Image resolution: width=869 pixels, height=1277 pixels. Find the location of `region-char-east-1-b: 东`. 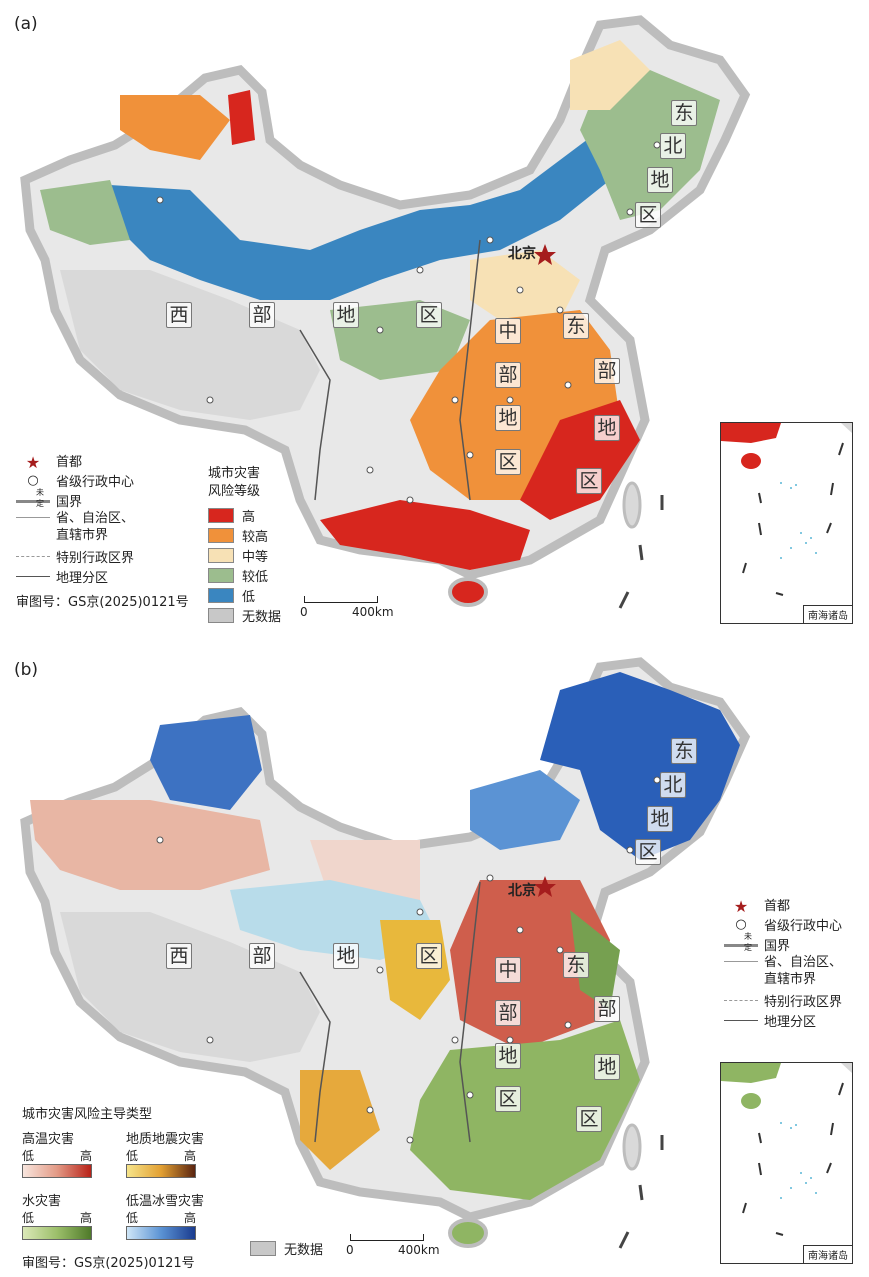

region-char-east-1-b: 东 is located at coordinates (576, 965).